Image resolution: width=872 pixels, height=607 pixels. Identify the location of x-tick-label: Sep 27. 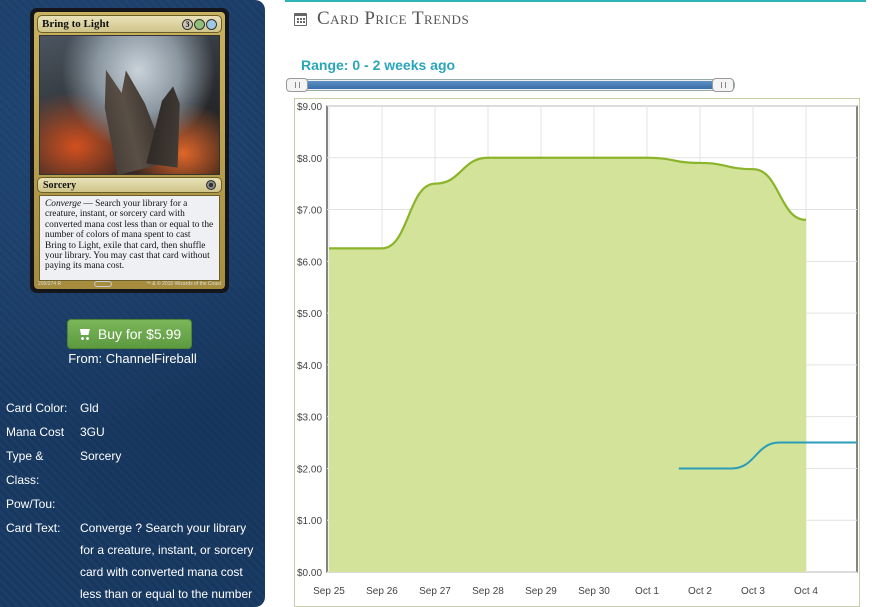
(435, 591).